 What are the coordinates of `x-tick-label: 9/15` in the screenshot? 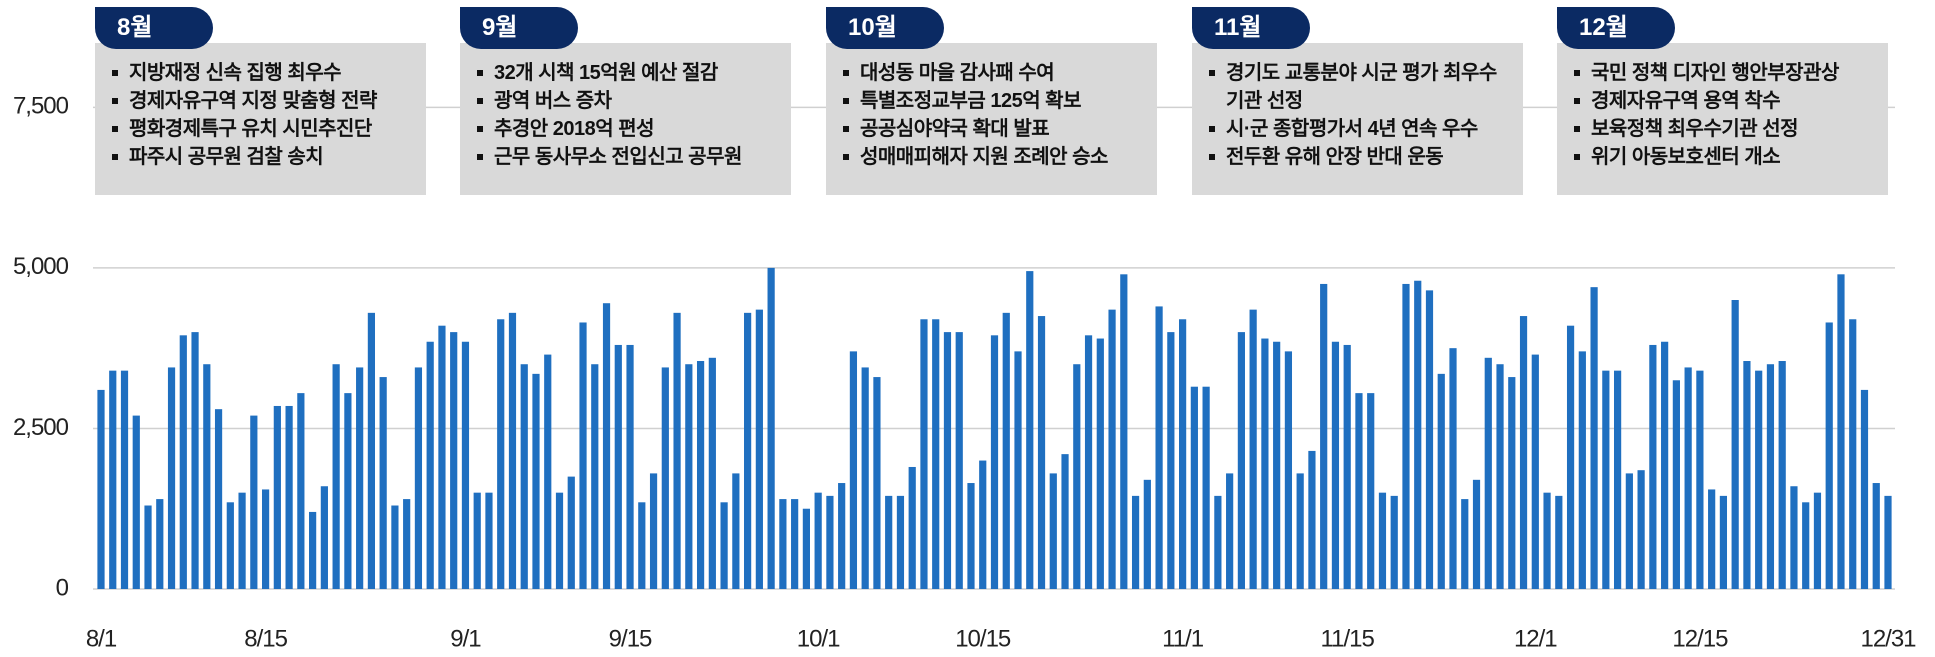 It's located at (630, 638).